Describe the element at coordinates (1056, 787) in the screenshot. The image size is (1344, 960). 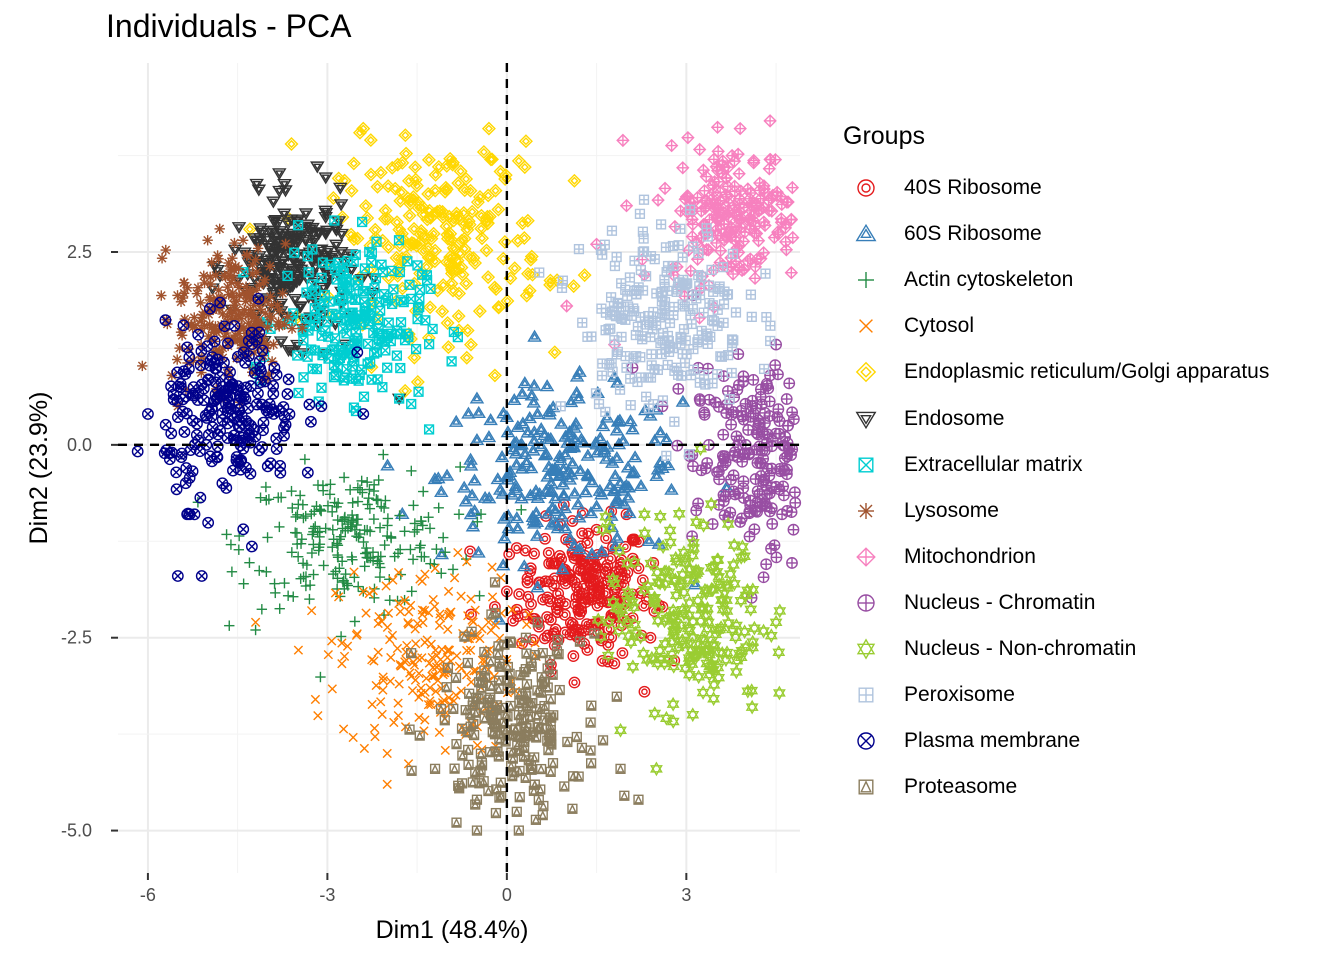
I see `legend-item-proteasome: Proteasome` at that location.